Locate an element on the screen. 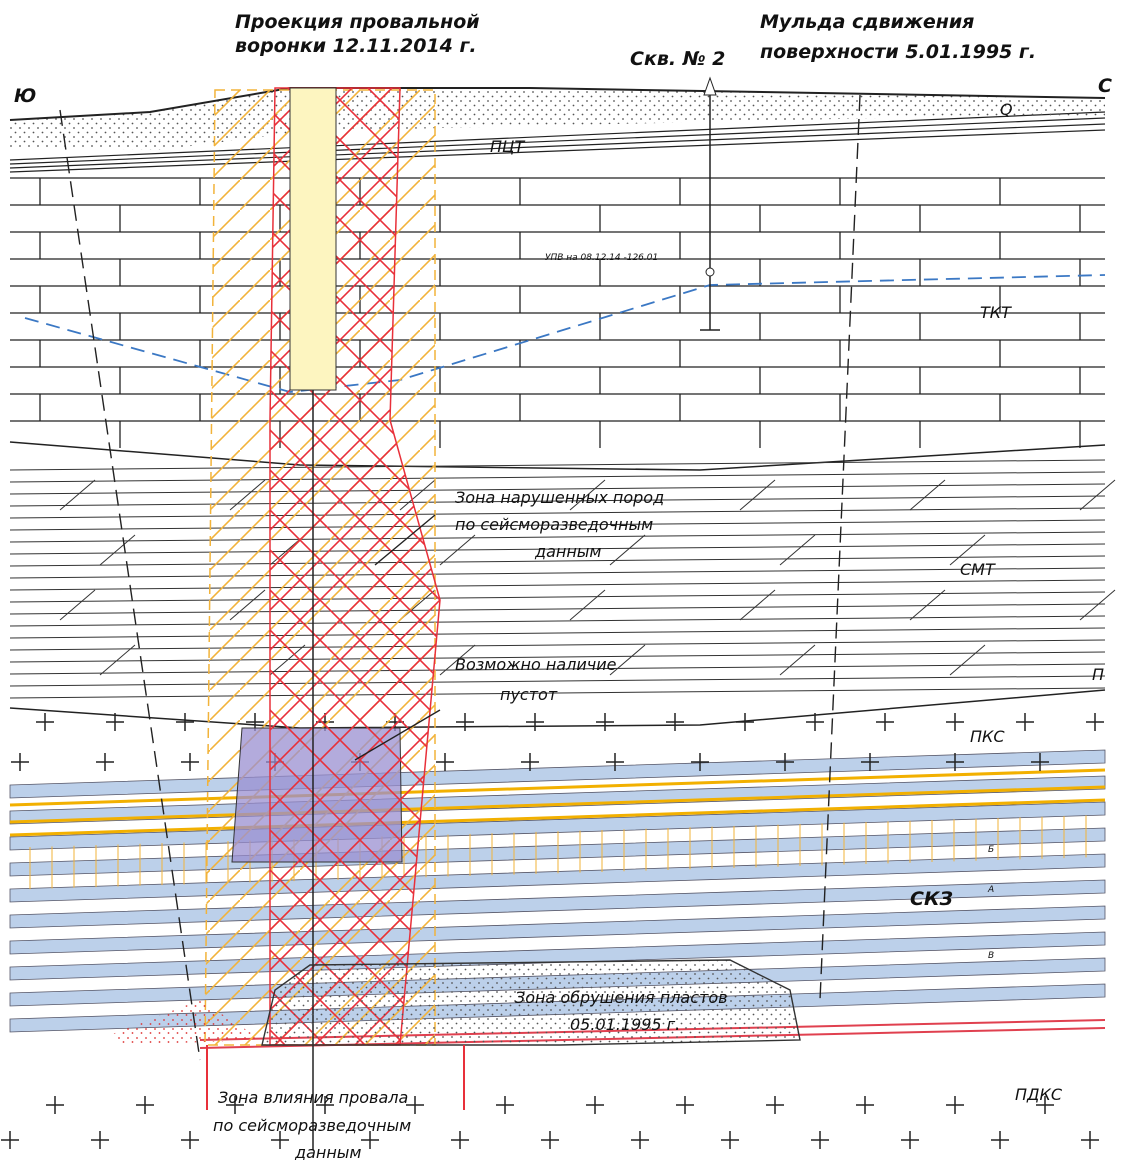 The height and width of the screenshot is (1160, 1126). borehole-label: Скв. № 2 is located at coordinates (677, 59).